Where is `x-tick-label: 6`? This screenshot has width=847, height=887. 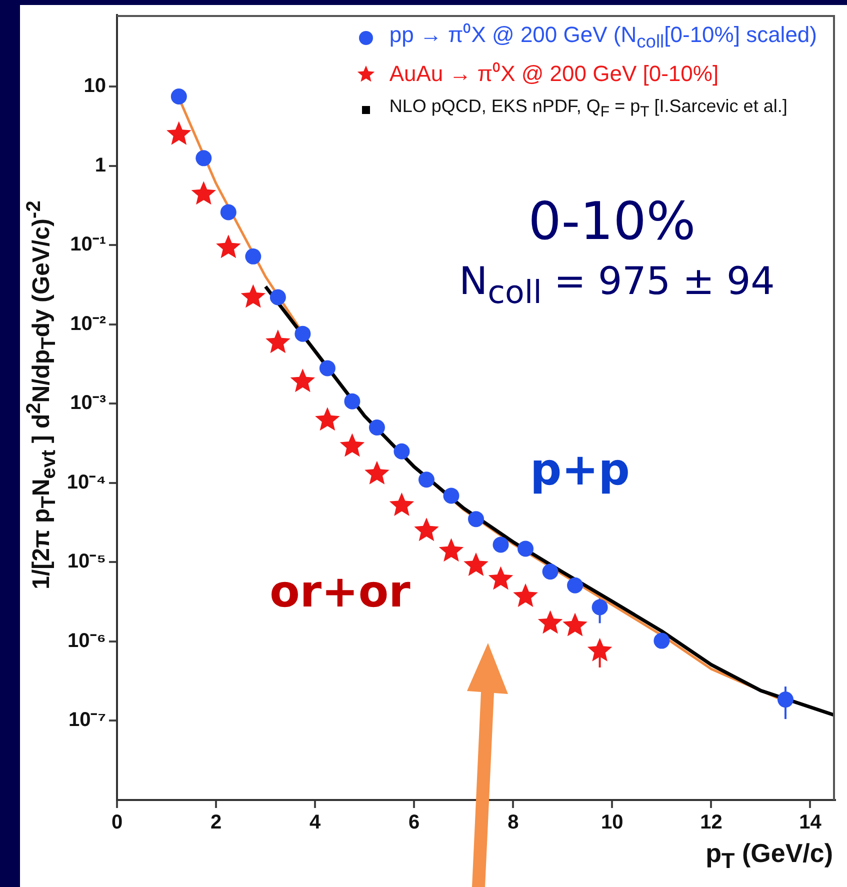 x-tick-label: 6 is located at coordinates (414, 823).